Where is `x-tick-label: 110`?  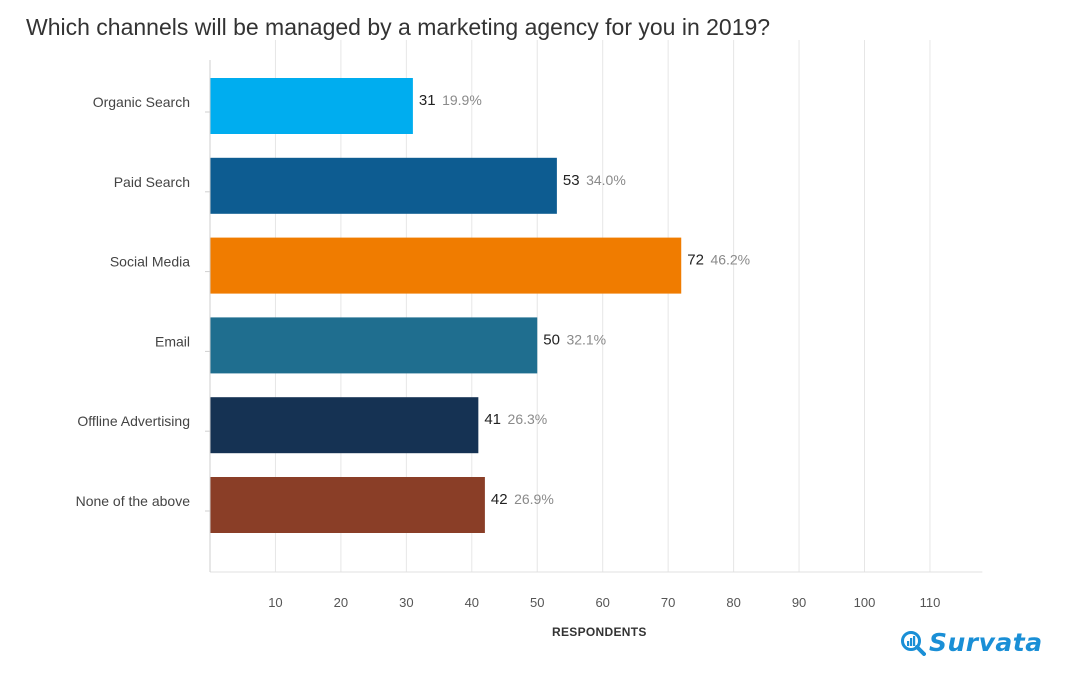 x-tick-label: 110 is located at coordinates (930, 602).